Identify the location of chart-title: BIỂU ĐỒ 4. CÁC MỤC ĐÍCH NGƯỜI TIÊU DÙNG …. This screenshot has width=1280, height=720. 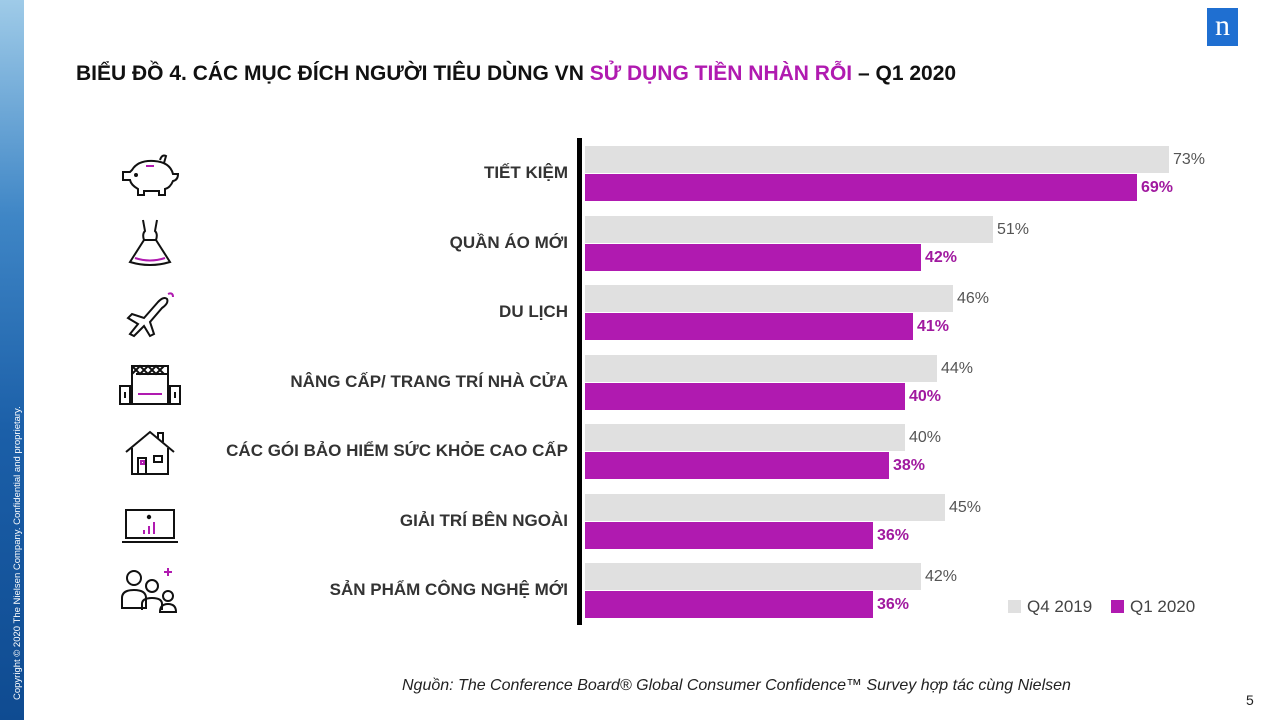
(516, 74).